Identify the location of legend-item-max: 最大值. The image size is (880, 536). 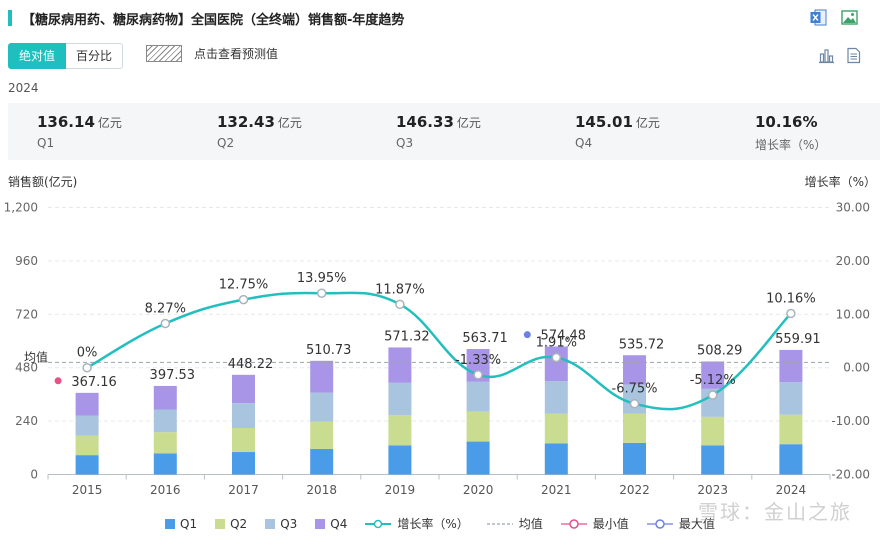
(680, 523).